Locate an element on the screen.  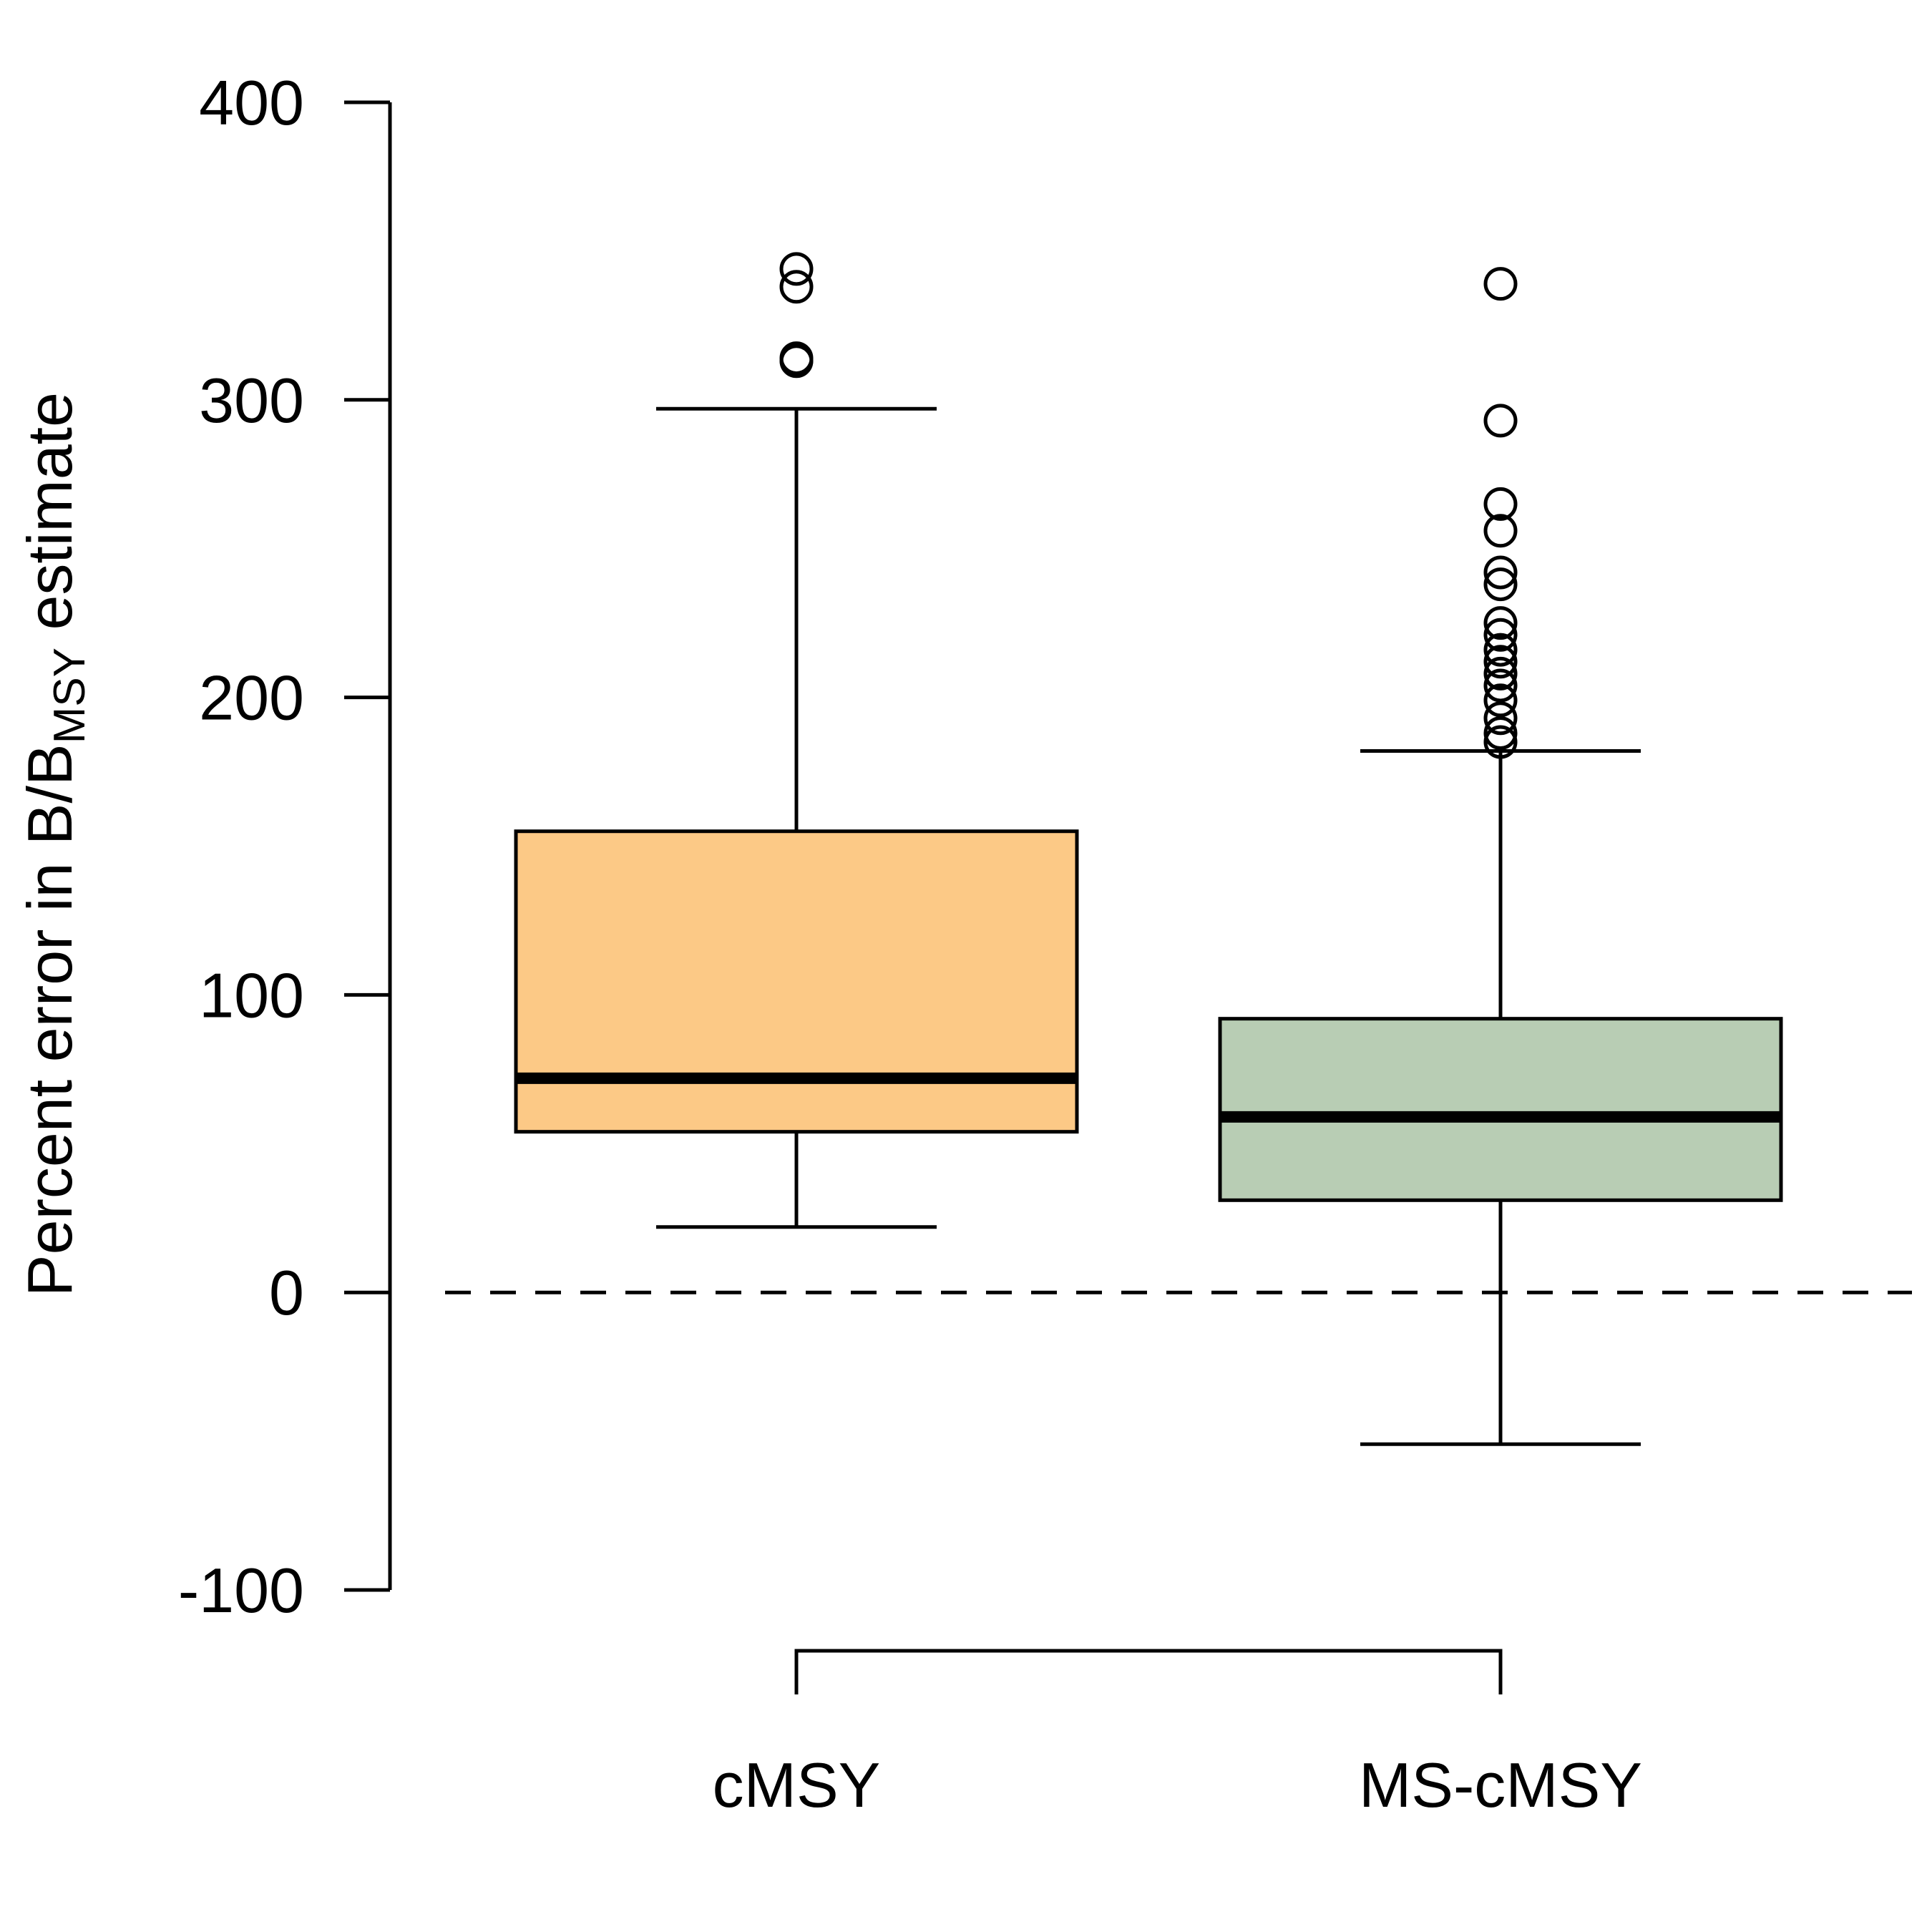
comparison-bracket-group is located at coordinates (1148, 1671).